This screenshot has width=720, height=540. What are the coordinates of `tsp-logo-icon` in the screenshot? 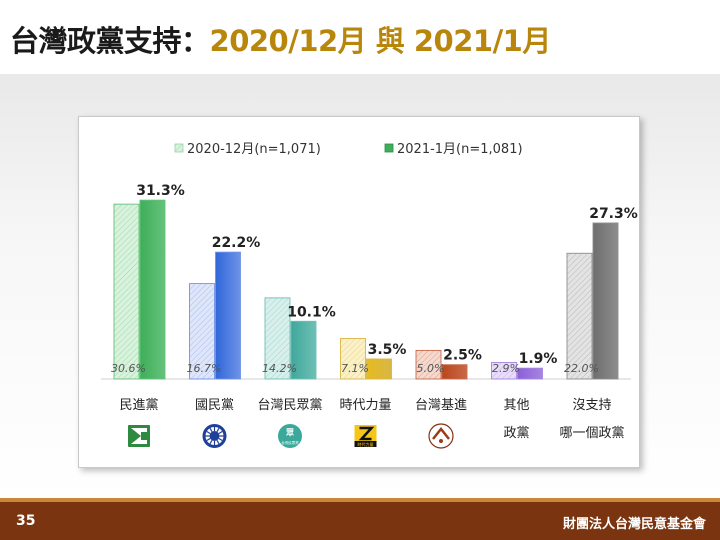 It's located at (441, 436).